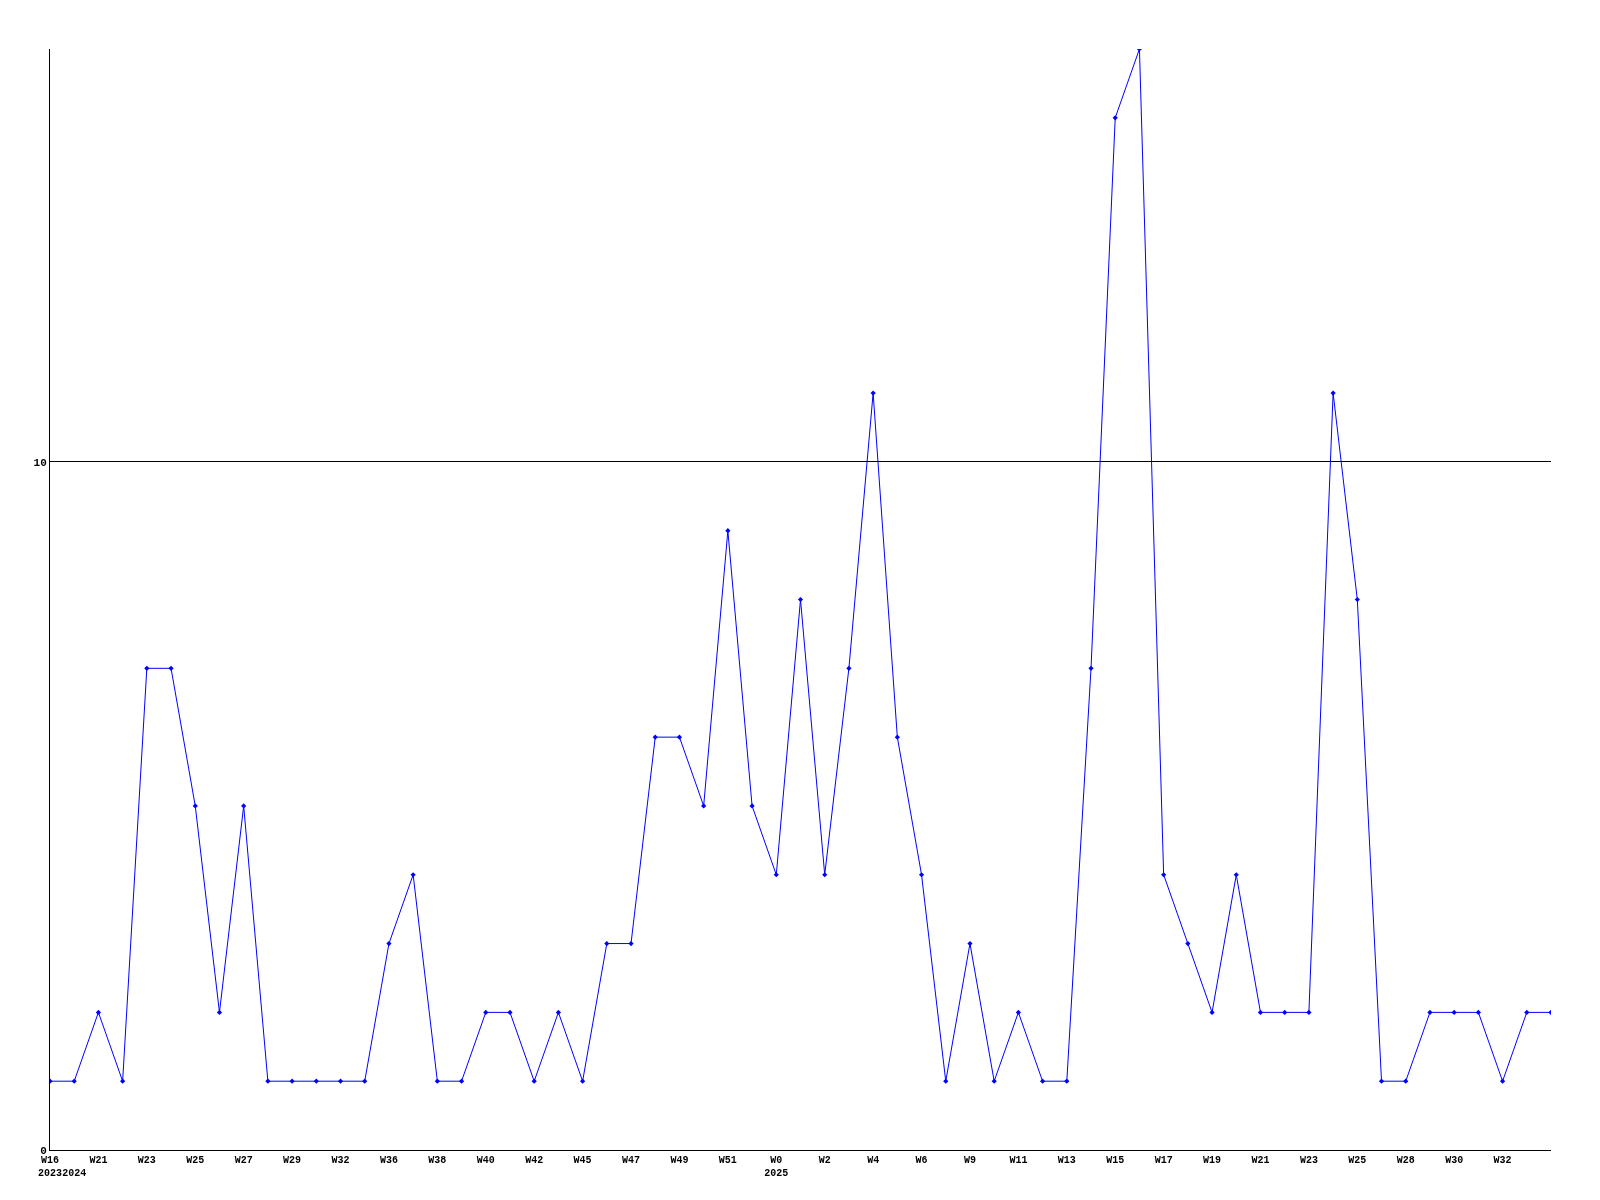  Describe the element at coordinates (1454, 1160) in the screenshot. I see `x-tick-label: W30` at that location.